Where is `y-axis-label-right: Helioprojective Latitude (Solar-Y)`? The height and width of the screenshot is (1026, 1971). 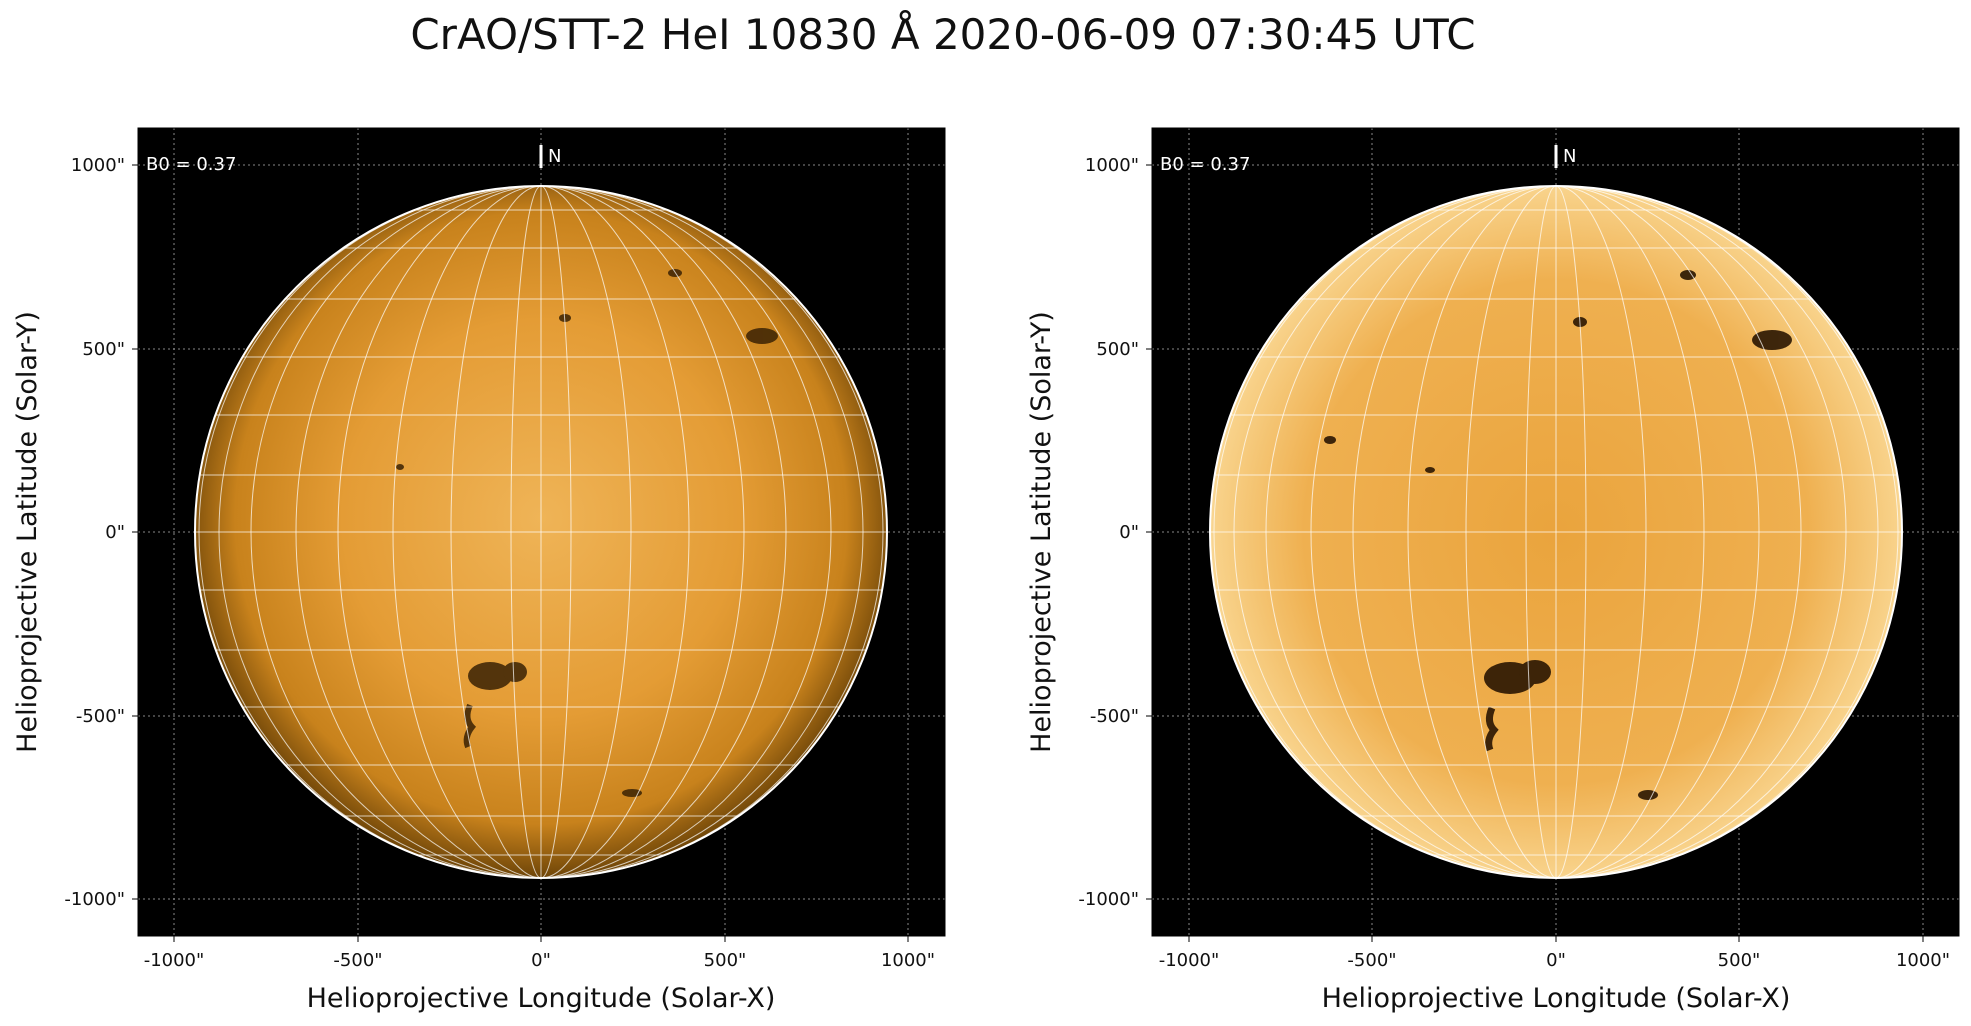 y-axis-label-right: Helioprojective Latitude (Solar-Y) is located at coordinates (1041, 532).